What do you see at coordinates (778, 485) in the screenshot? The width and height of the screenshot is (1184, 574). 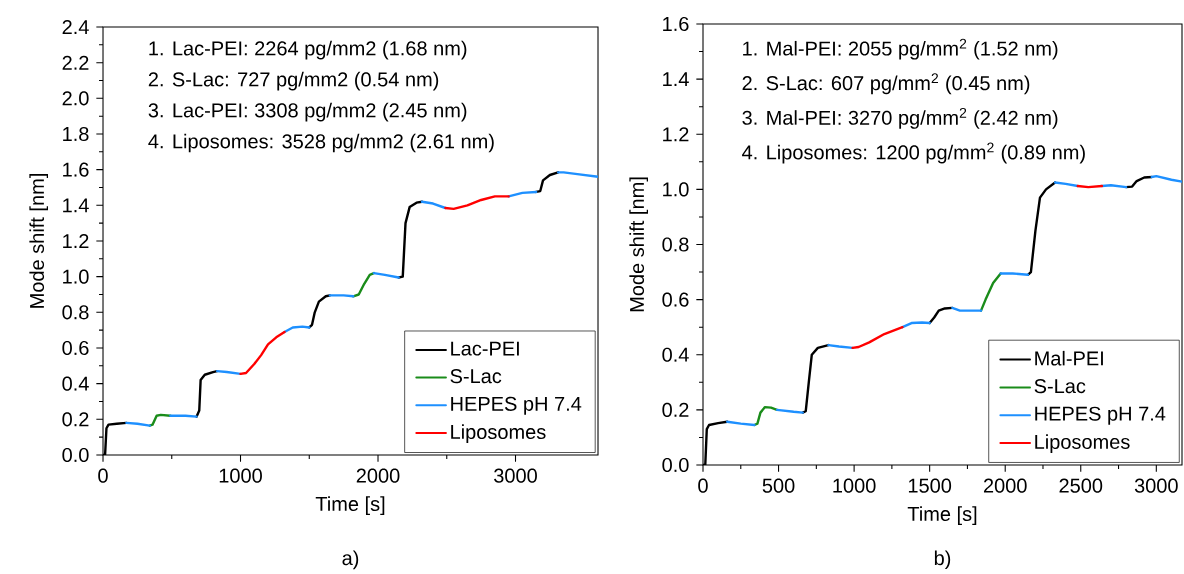 I see `x-tick-label: 500` at bounding box center [778, 485].